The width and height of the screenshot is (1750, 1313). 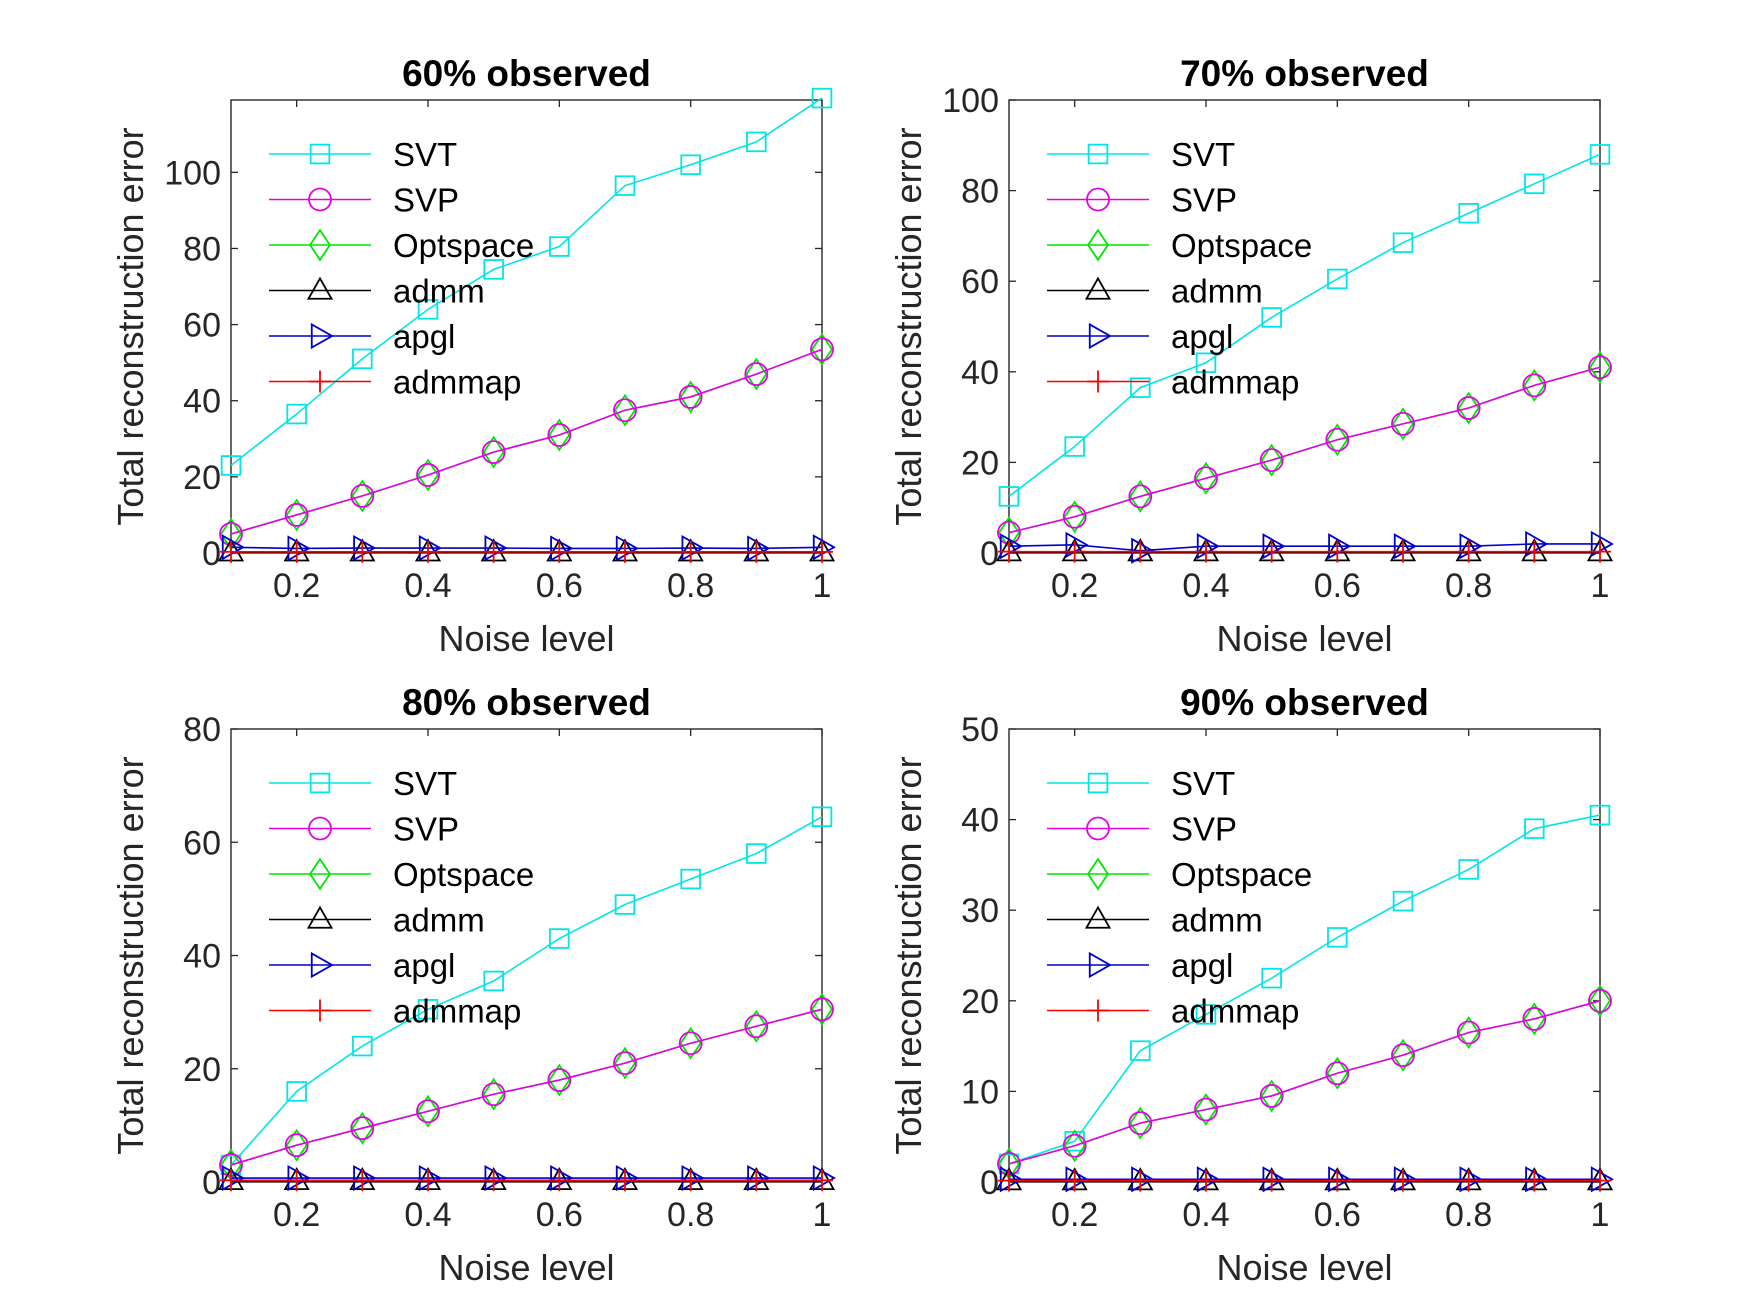 What do you see at coordinates (980, 821) in the screenshot?
I see `y-tick-label: 40` at bounding box center [980, 821].